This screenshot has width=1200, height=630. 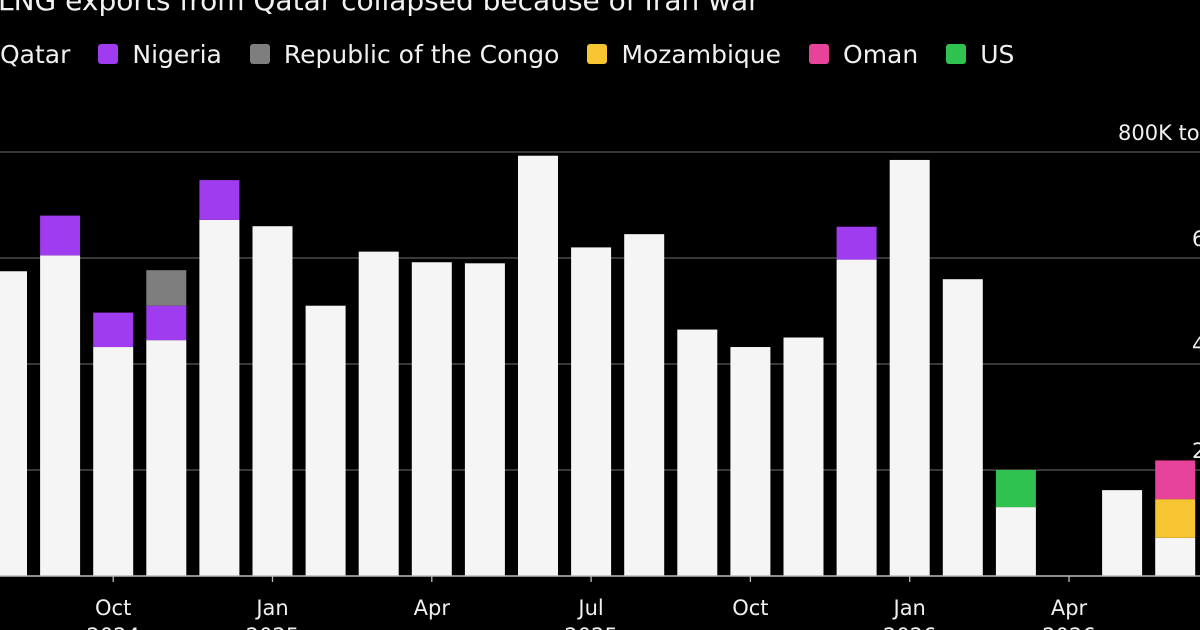 I want to click on y-tick-label: 400K, so click(x=1196, y=345).